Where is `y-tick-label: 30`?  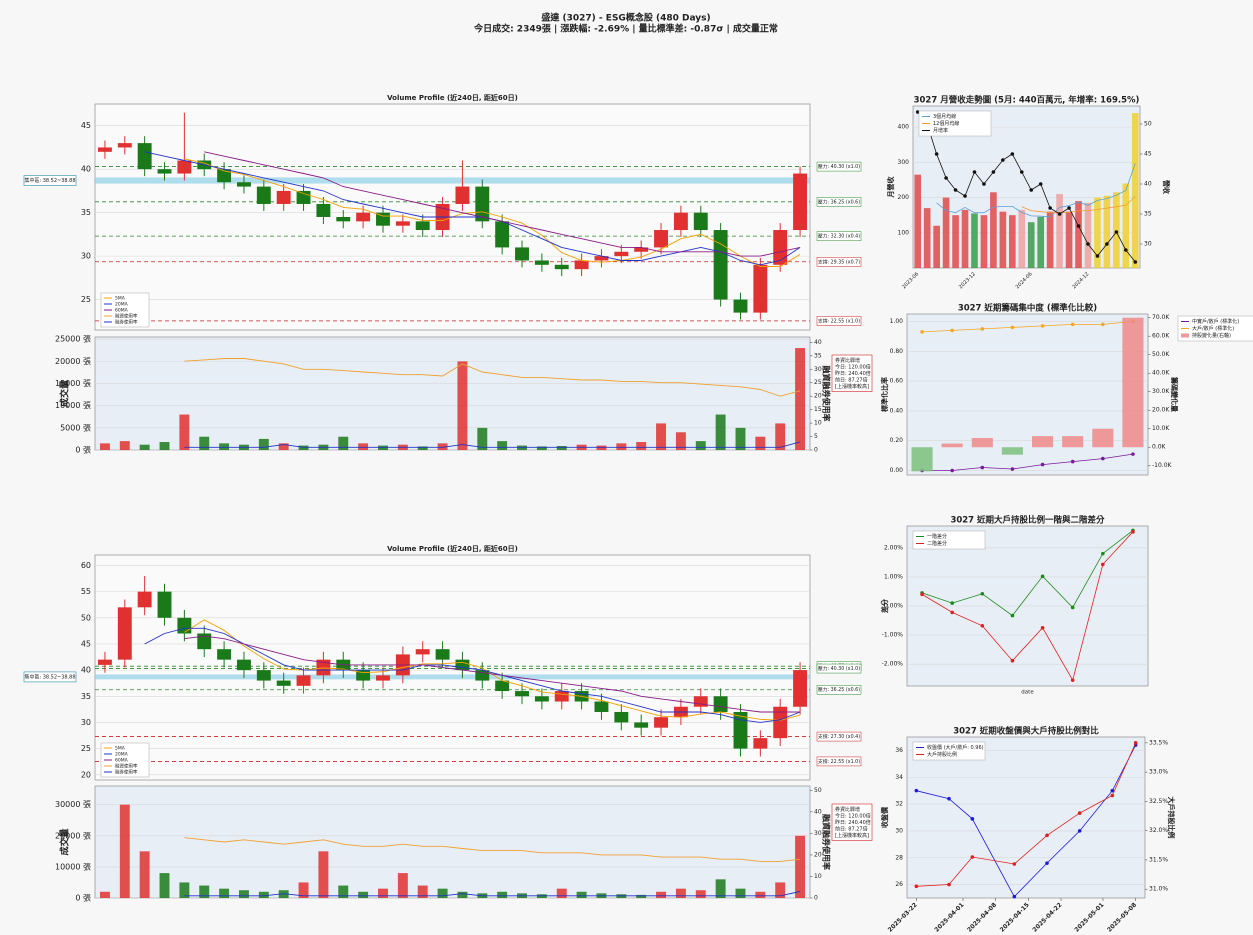
y-tick-label: 30 is located at coordinates (86, 256).